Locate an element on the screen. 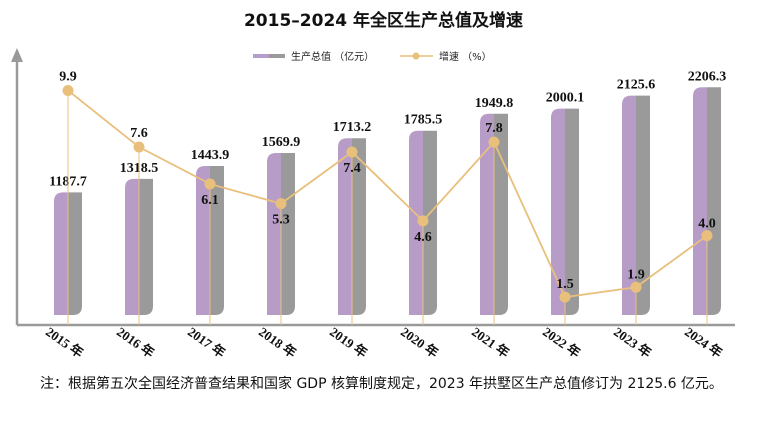  x-tick-label: 2023 年 is located at coordinates (632, 342).